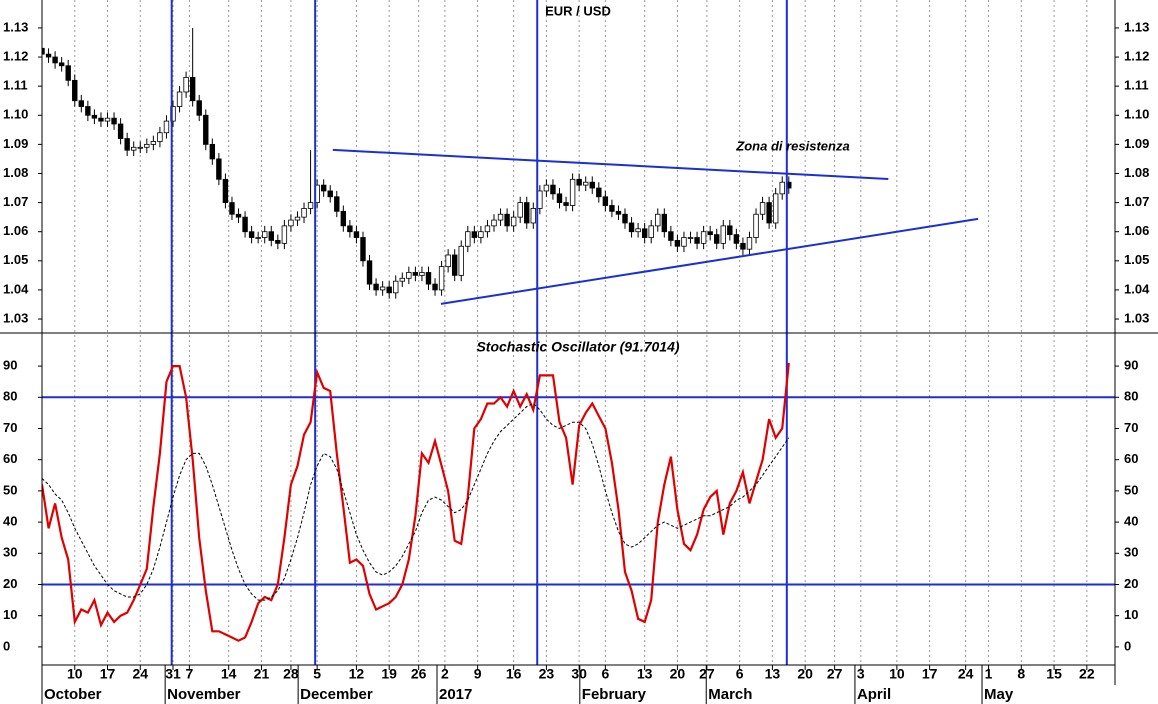 The width and height of the screenshot is (1158, 704). Describe the element at coordinates (10, 614) in the screenshot. I see `y-tick-label: 10` at that location.